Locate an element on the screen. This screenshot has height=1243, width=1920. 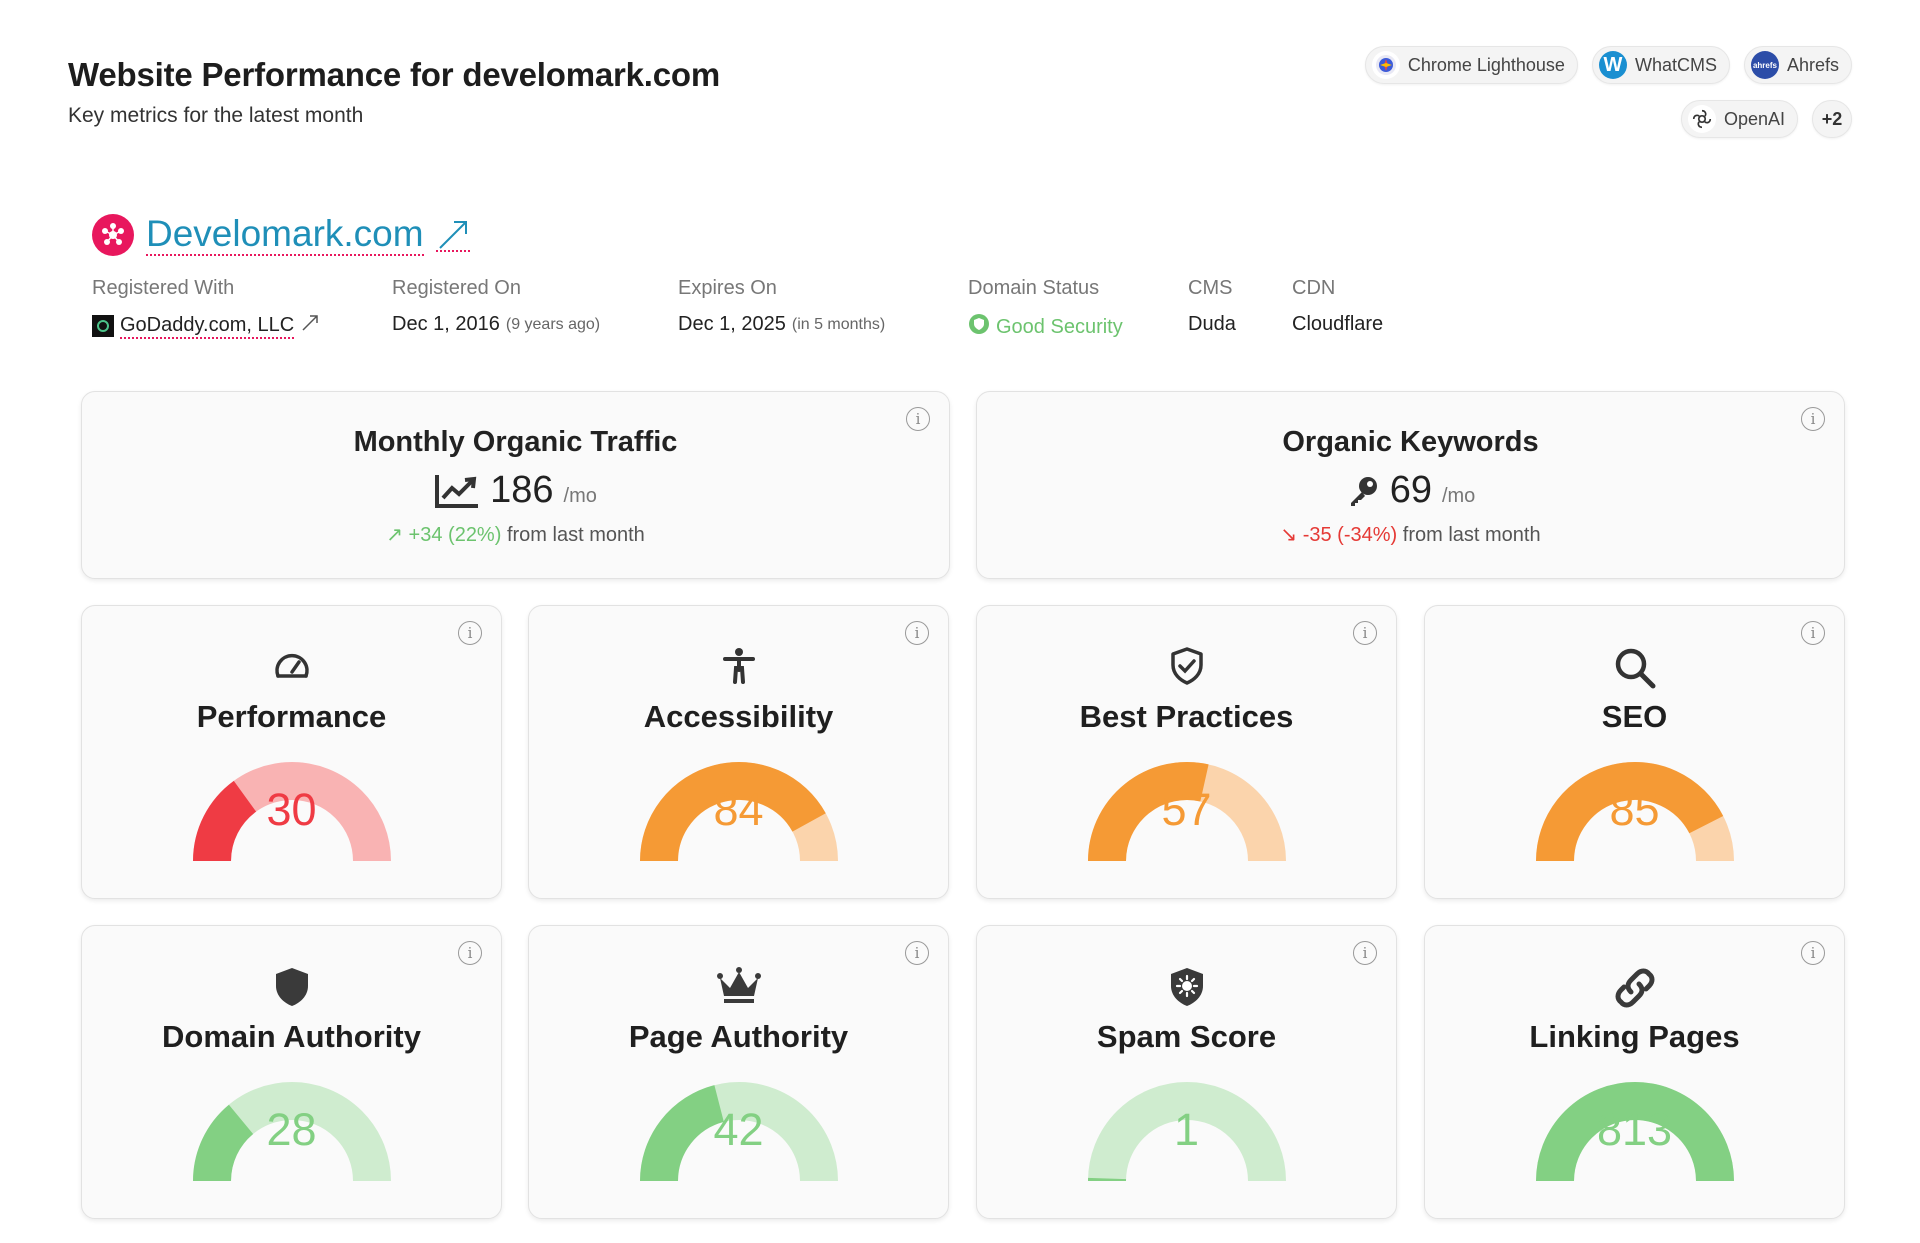
link-icon is located at coordinates (1634, 988).